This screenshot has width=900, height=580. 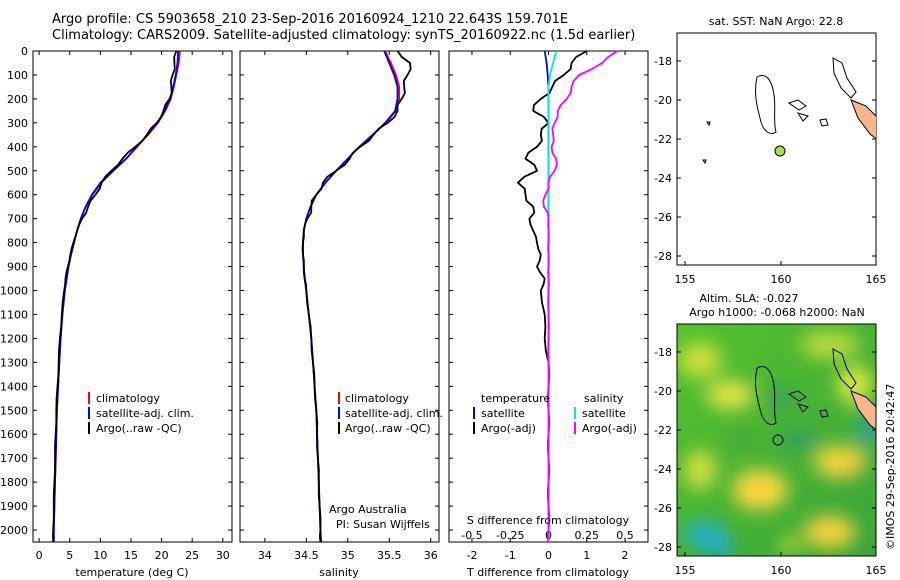 I want to click on map-x-tick-label: 155, so click(x=685, y=279).